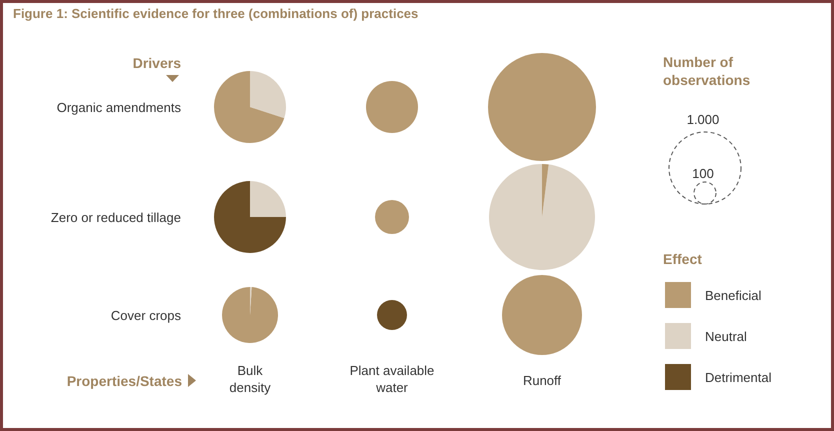 This screenshot has width=834, height=431. What do you see at coordinates (115, 217) in the screenshot?
I see `text: Zero or reduced tillage` at bounding box center [115, 217].